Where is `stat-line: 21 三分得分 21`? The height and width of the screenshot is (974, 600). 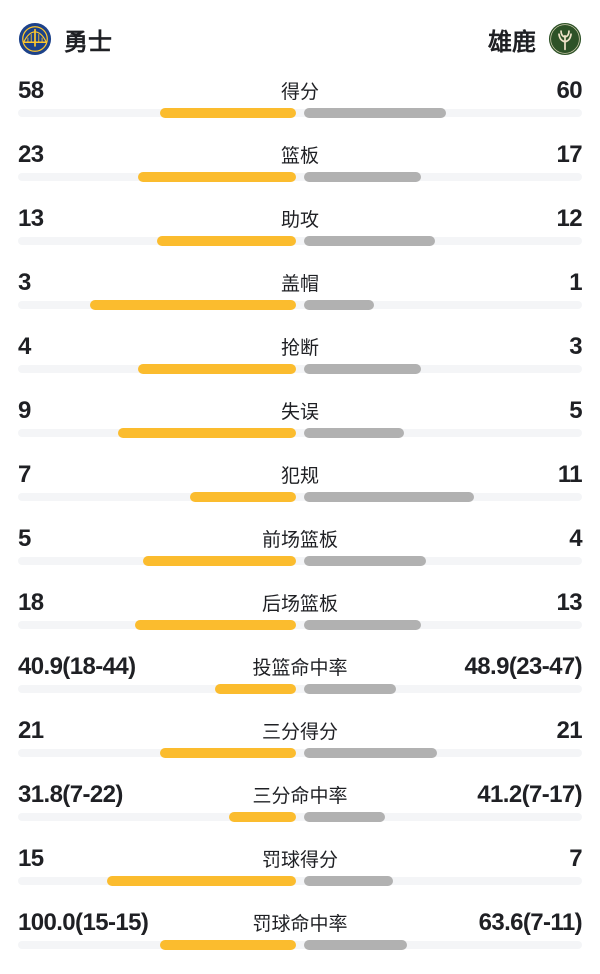
stat-line: 21 三分得分 21 is located at coordinates (300, 730).